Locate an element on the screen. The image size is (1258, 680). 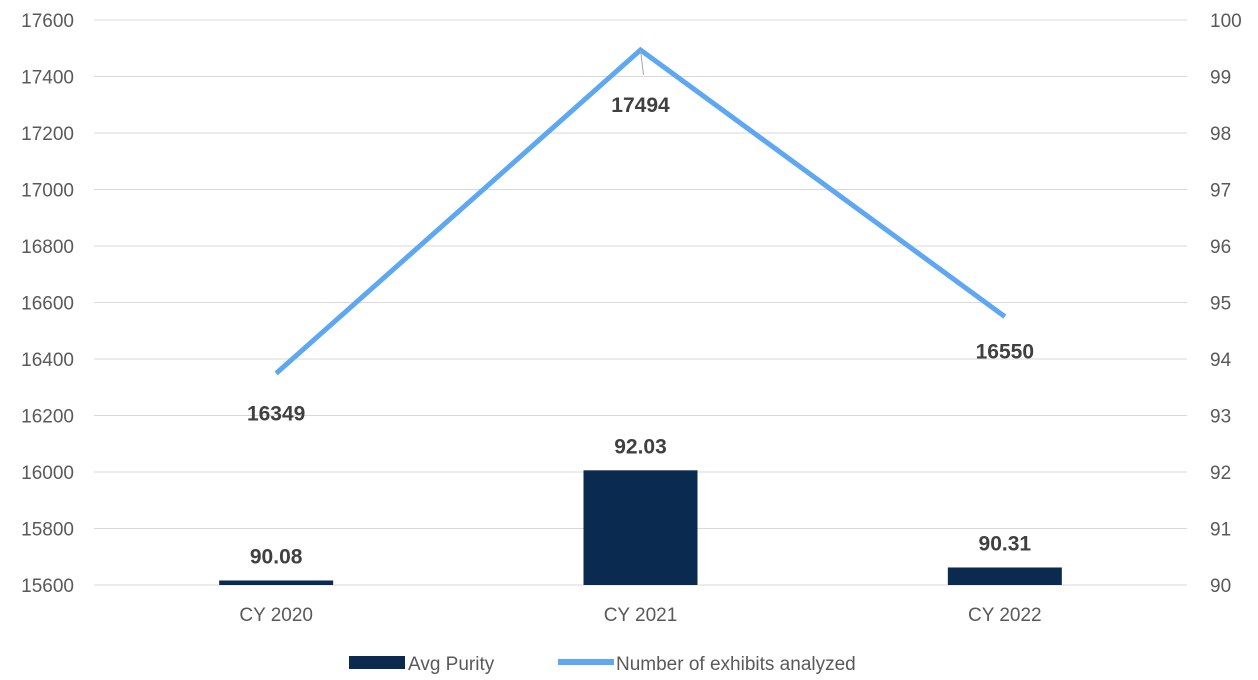
right-tick-label: 100 is located at coordinates (1226, 21).